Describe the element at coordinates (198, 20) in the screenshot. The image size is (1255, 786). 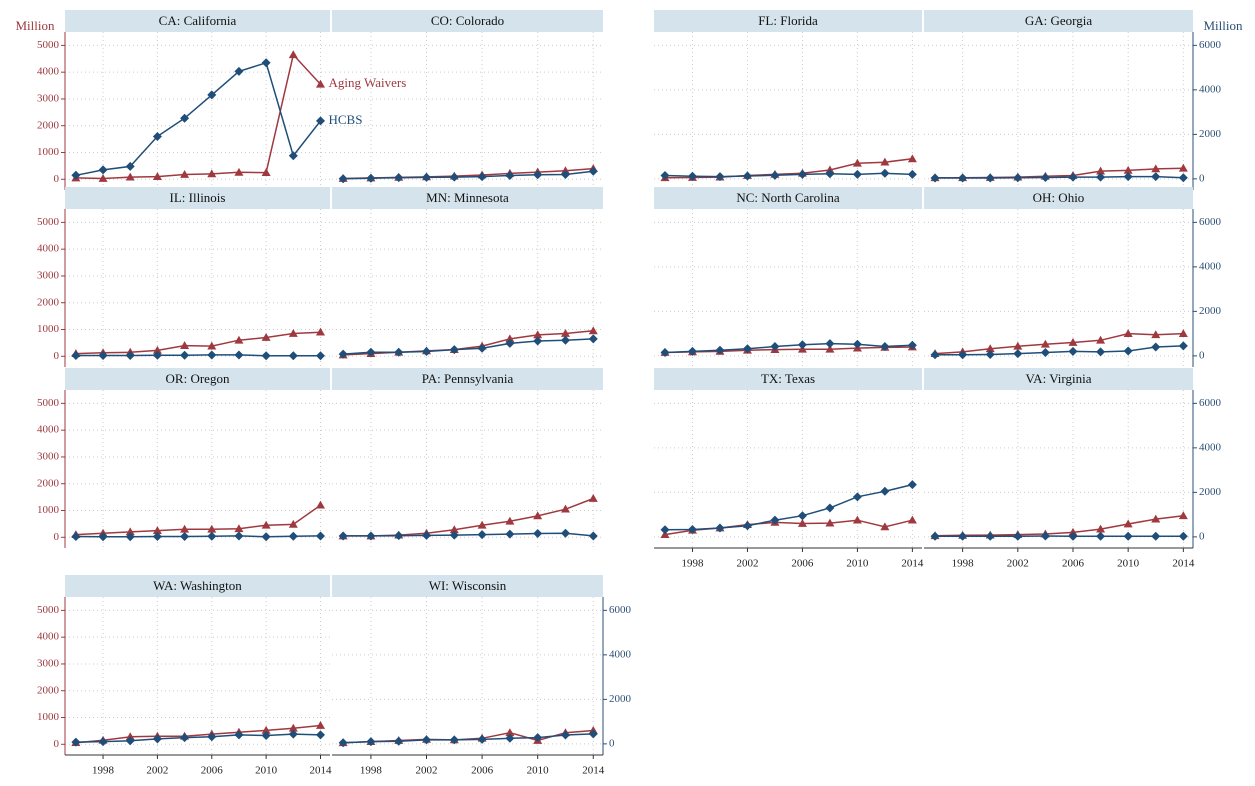
I see `panel-title: CA: California` at that location.